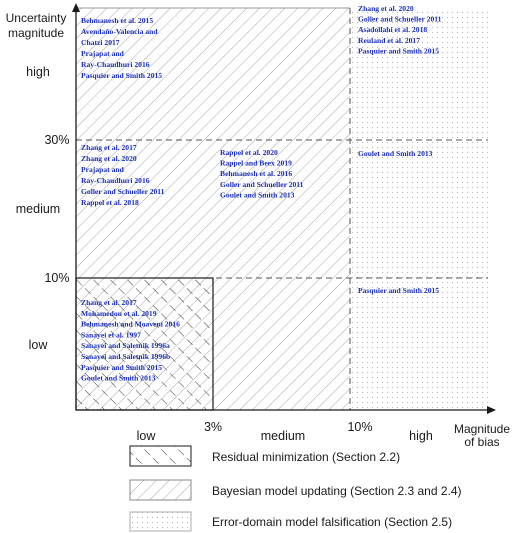  What do you see at coordinates (482, 429) in the screenshot?
I see `x-axis-label-line1: Magnitude` at bounding box center [482, 429].